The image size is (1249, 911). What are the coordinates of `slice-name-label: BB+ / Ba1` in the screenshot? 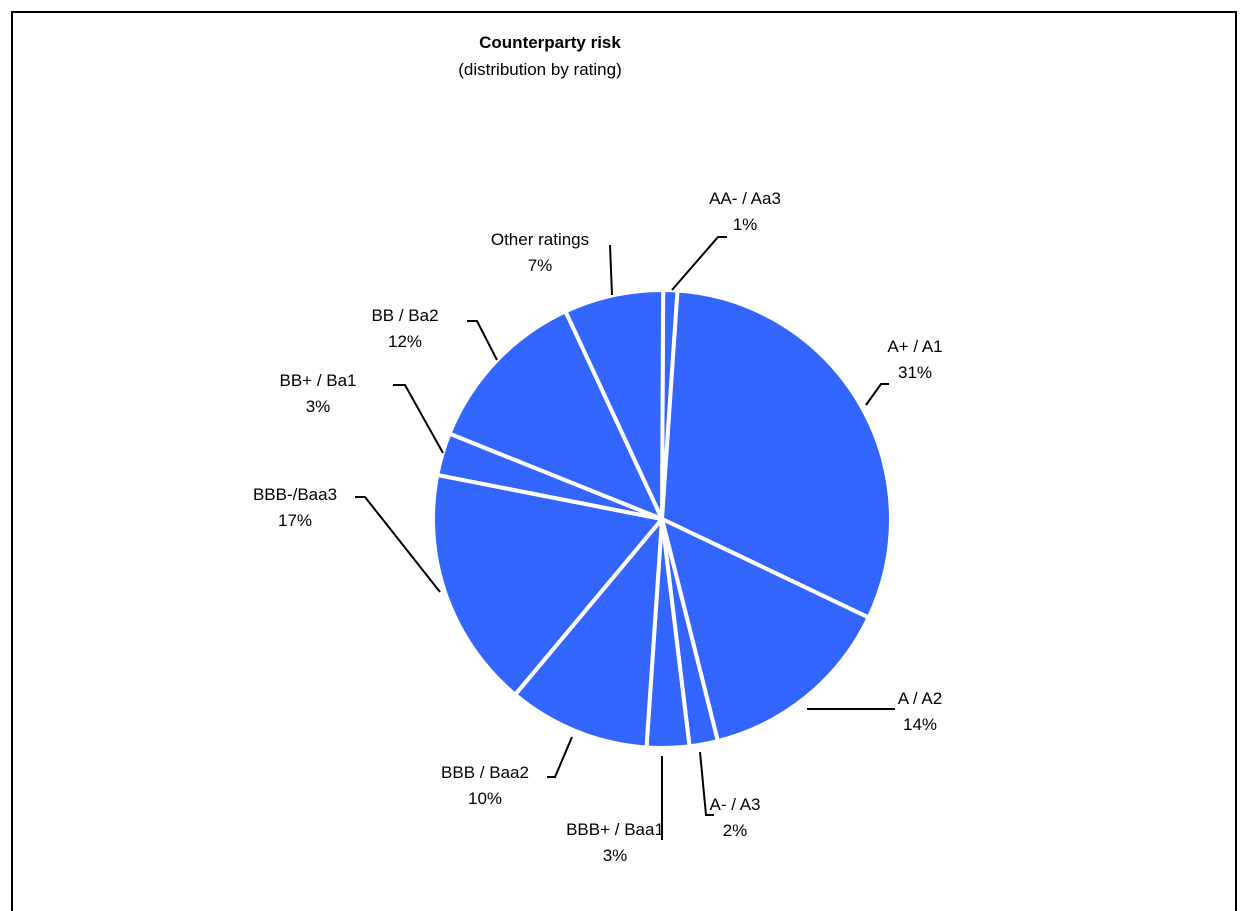 It's located at (317, 380).